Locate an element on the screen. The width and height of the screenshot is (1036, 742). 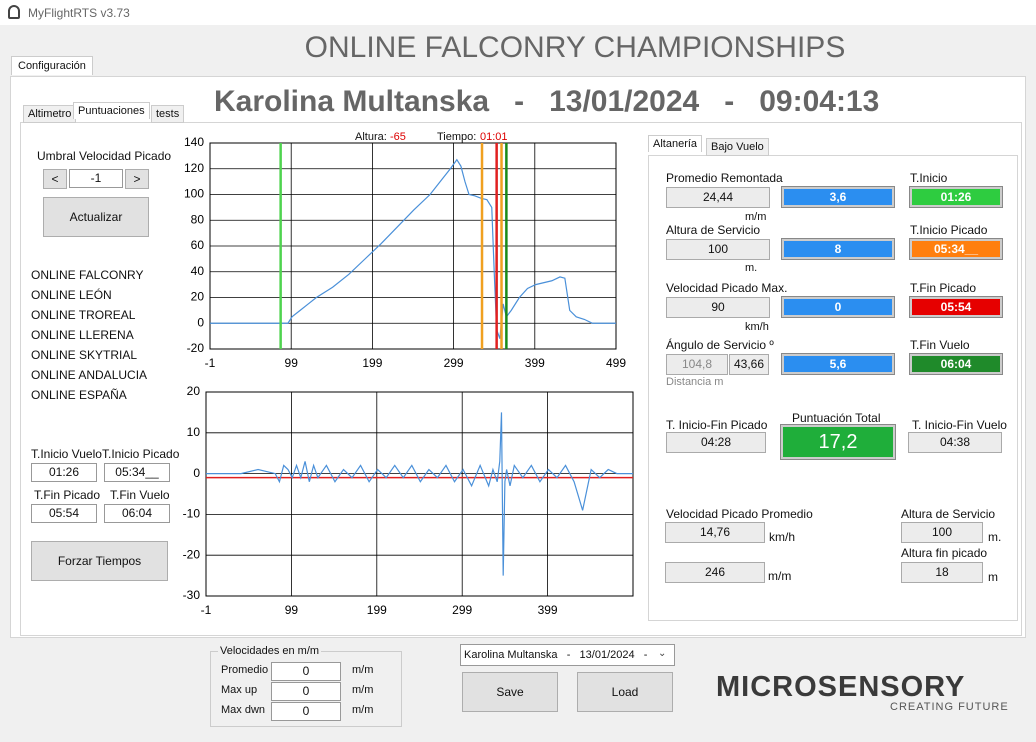
label: Altura: is located at coordinates (371, 137).